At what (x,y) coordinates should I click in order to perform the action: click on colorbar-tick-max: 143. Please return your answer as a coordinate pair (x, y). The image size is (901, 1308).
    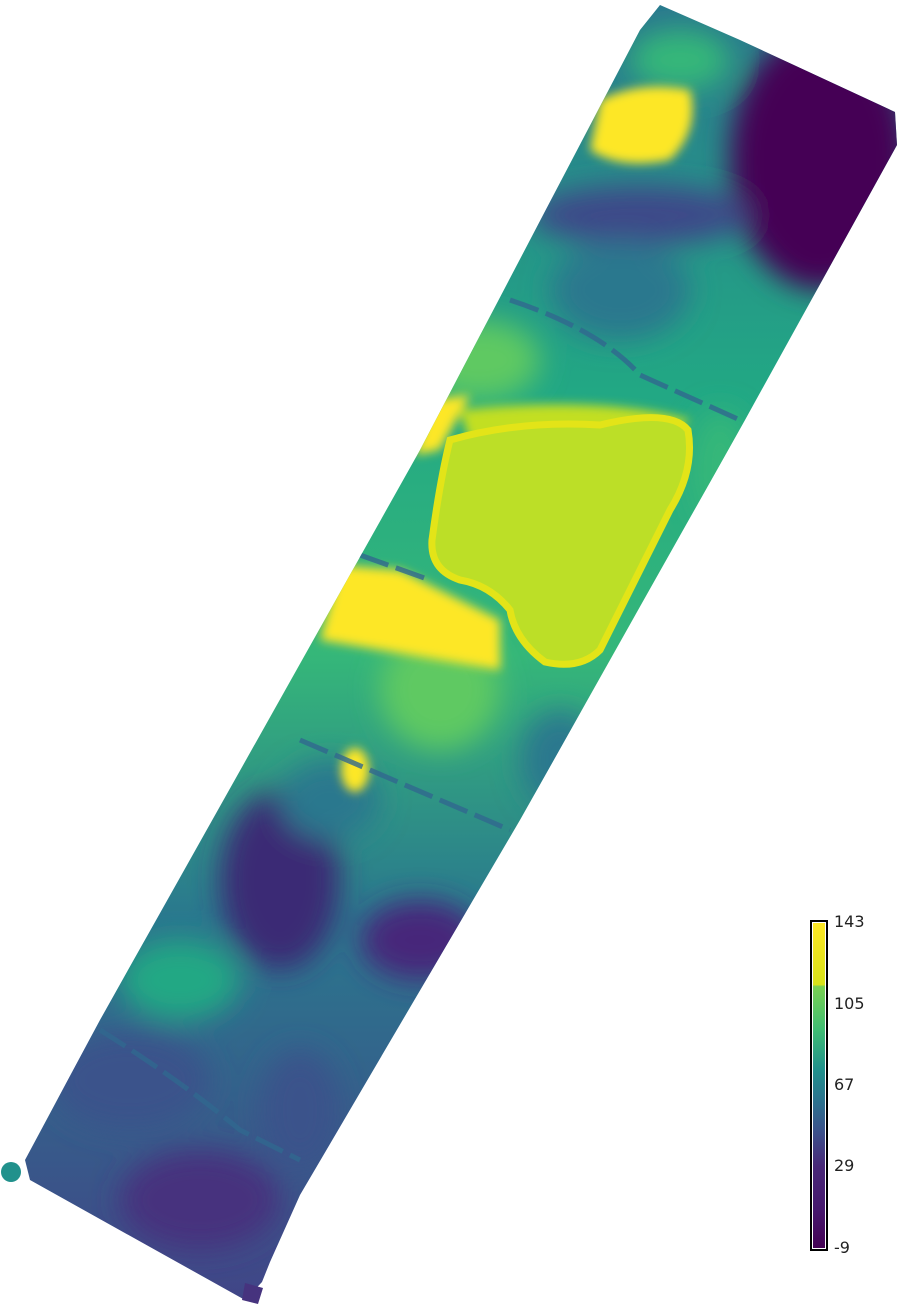
    Looking at the image, I should click on (849, 921).